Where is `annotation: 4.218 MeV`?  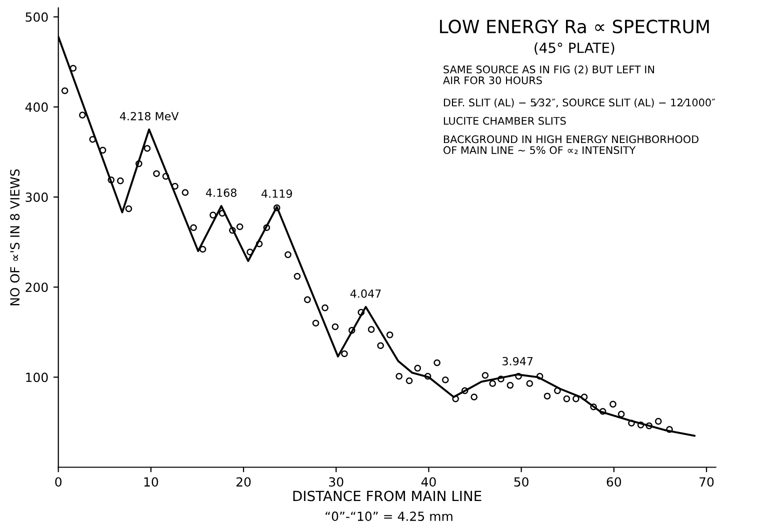 annotation: 4.218 MeV is located at coordinates (149, 116).